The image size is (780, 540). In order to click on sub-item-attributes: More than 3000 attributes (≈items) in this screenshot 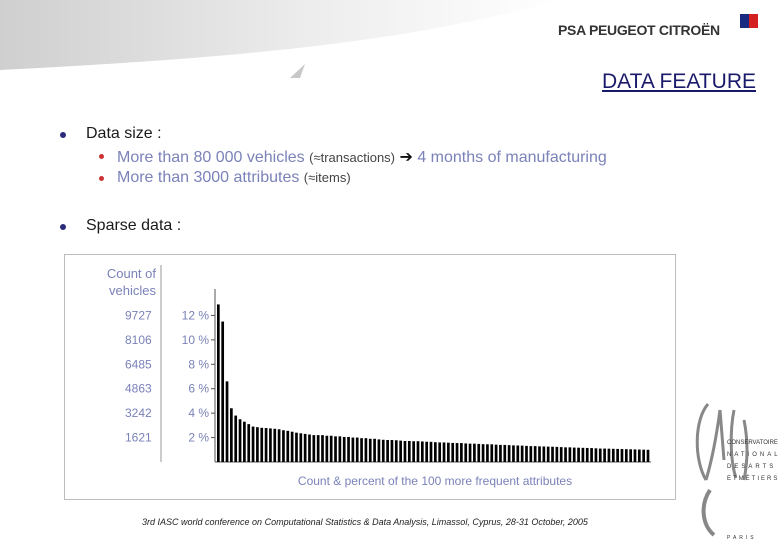, I will do `click(234, 178)`.